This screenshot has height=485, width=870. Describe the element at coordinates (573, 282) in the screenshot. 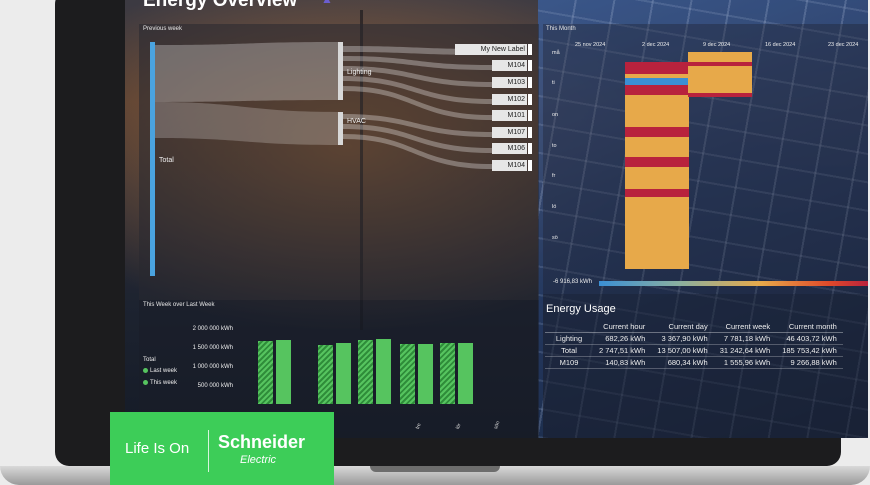

I see `heatmap-scale-min: -6 916,83 kWh` at that location.